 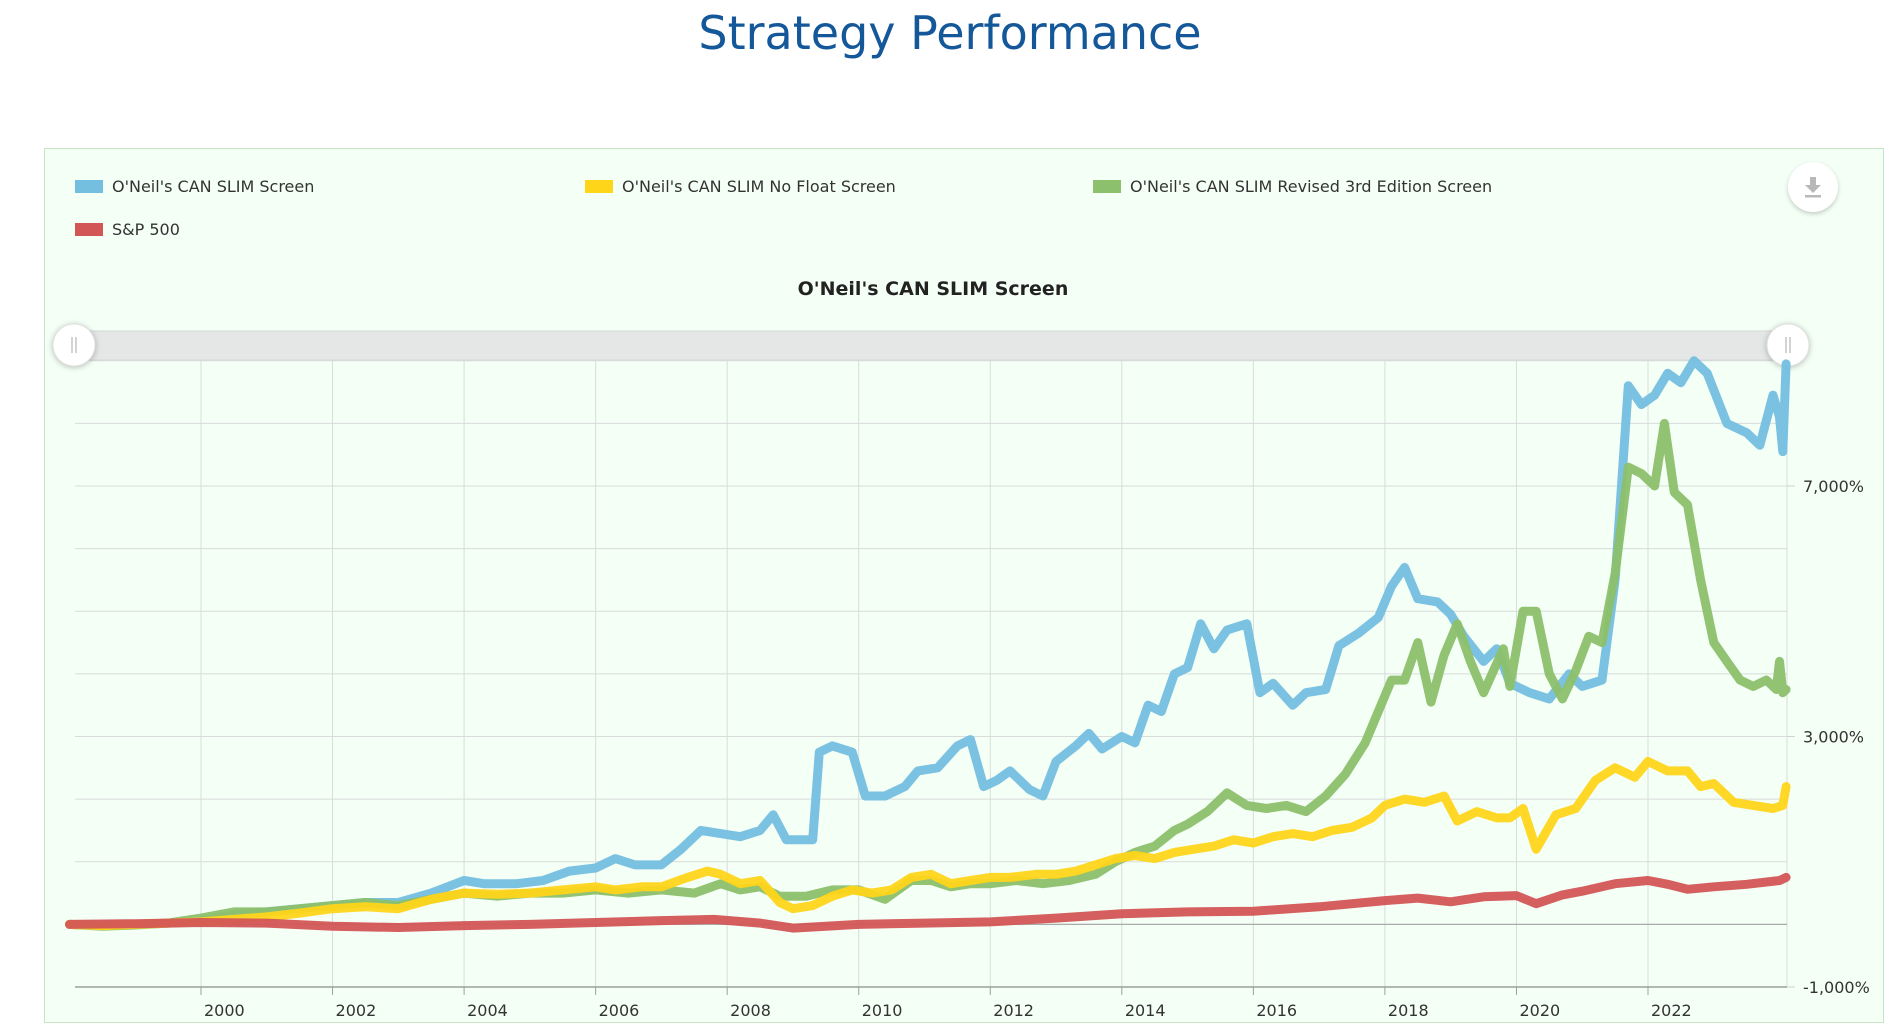 What do you see at coordinates (1833, 486) in the screenshot?
I see `y-tick-label: 7,000%` at bounding box center [1833, 486].